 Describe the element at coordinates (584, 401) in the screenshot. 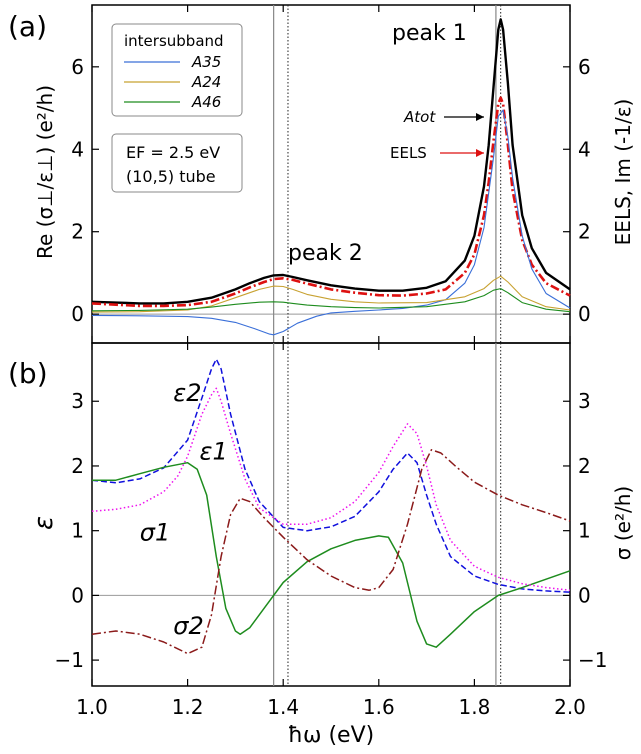

I see `ytick-label-right-b-4: 3` at that location.